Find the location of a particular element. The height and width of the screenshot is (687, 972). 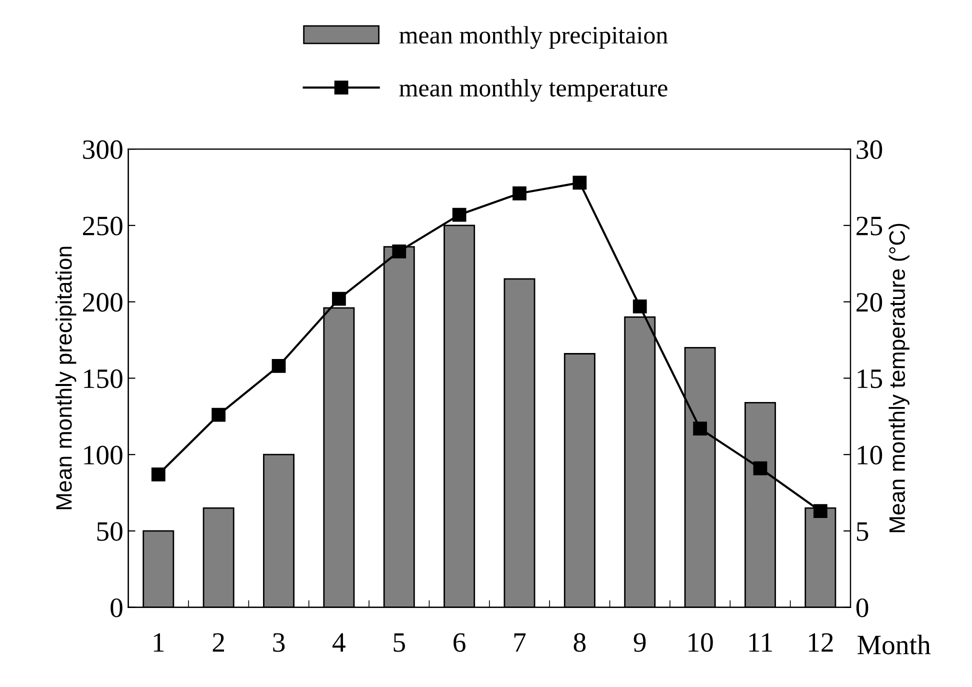

x-tick-label: 12 is located at coordinates (820, 642).